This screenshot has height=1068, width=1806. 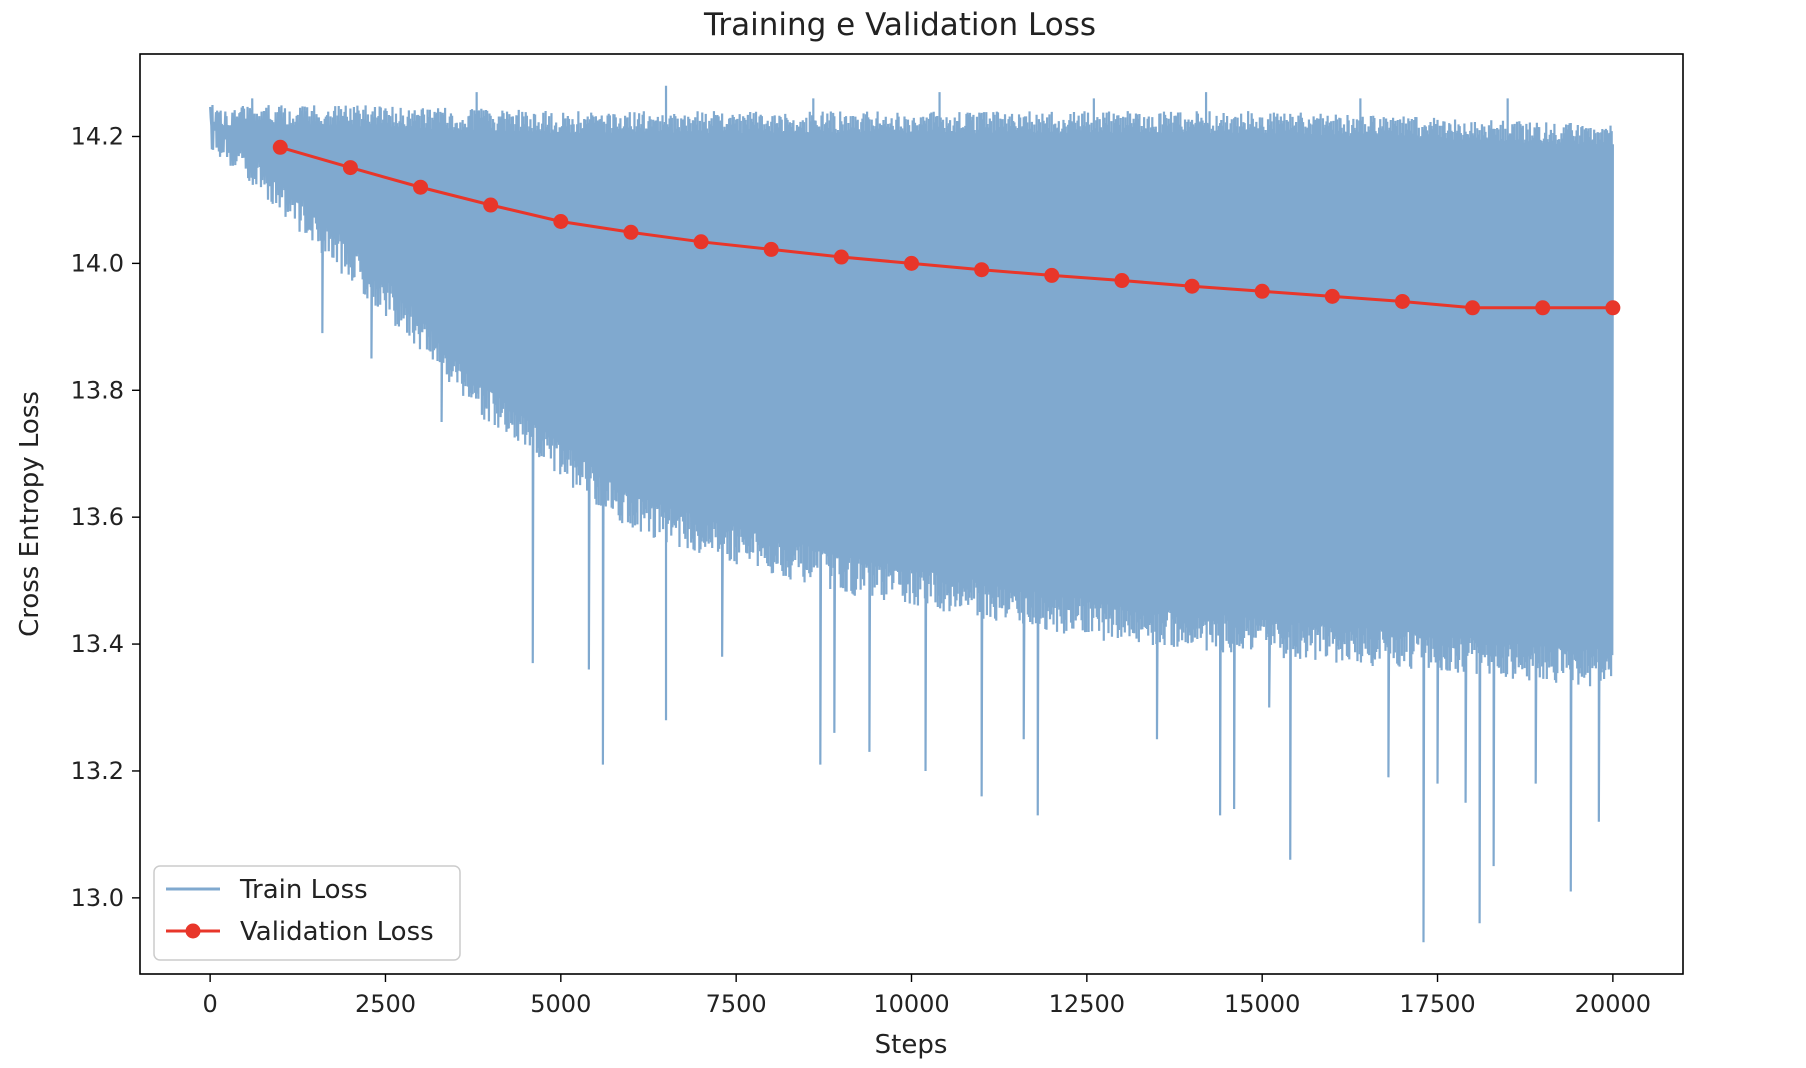 What do you see at coordinates (385, 1004) in the screenshot?
I see `x-tick-label: 2500` at bounding box center [385, 1004].